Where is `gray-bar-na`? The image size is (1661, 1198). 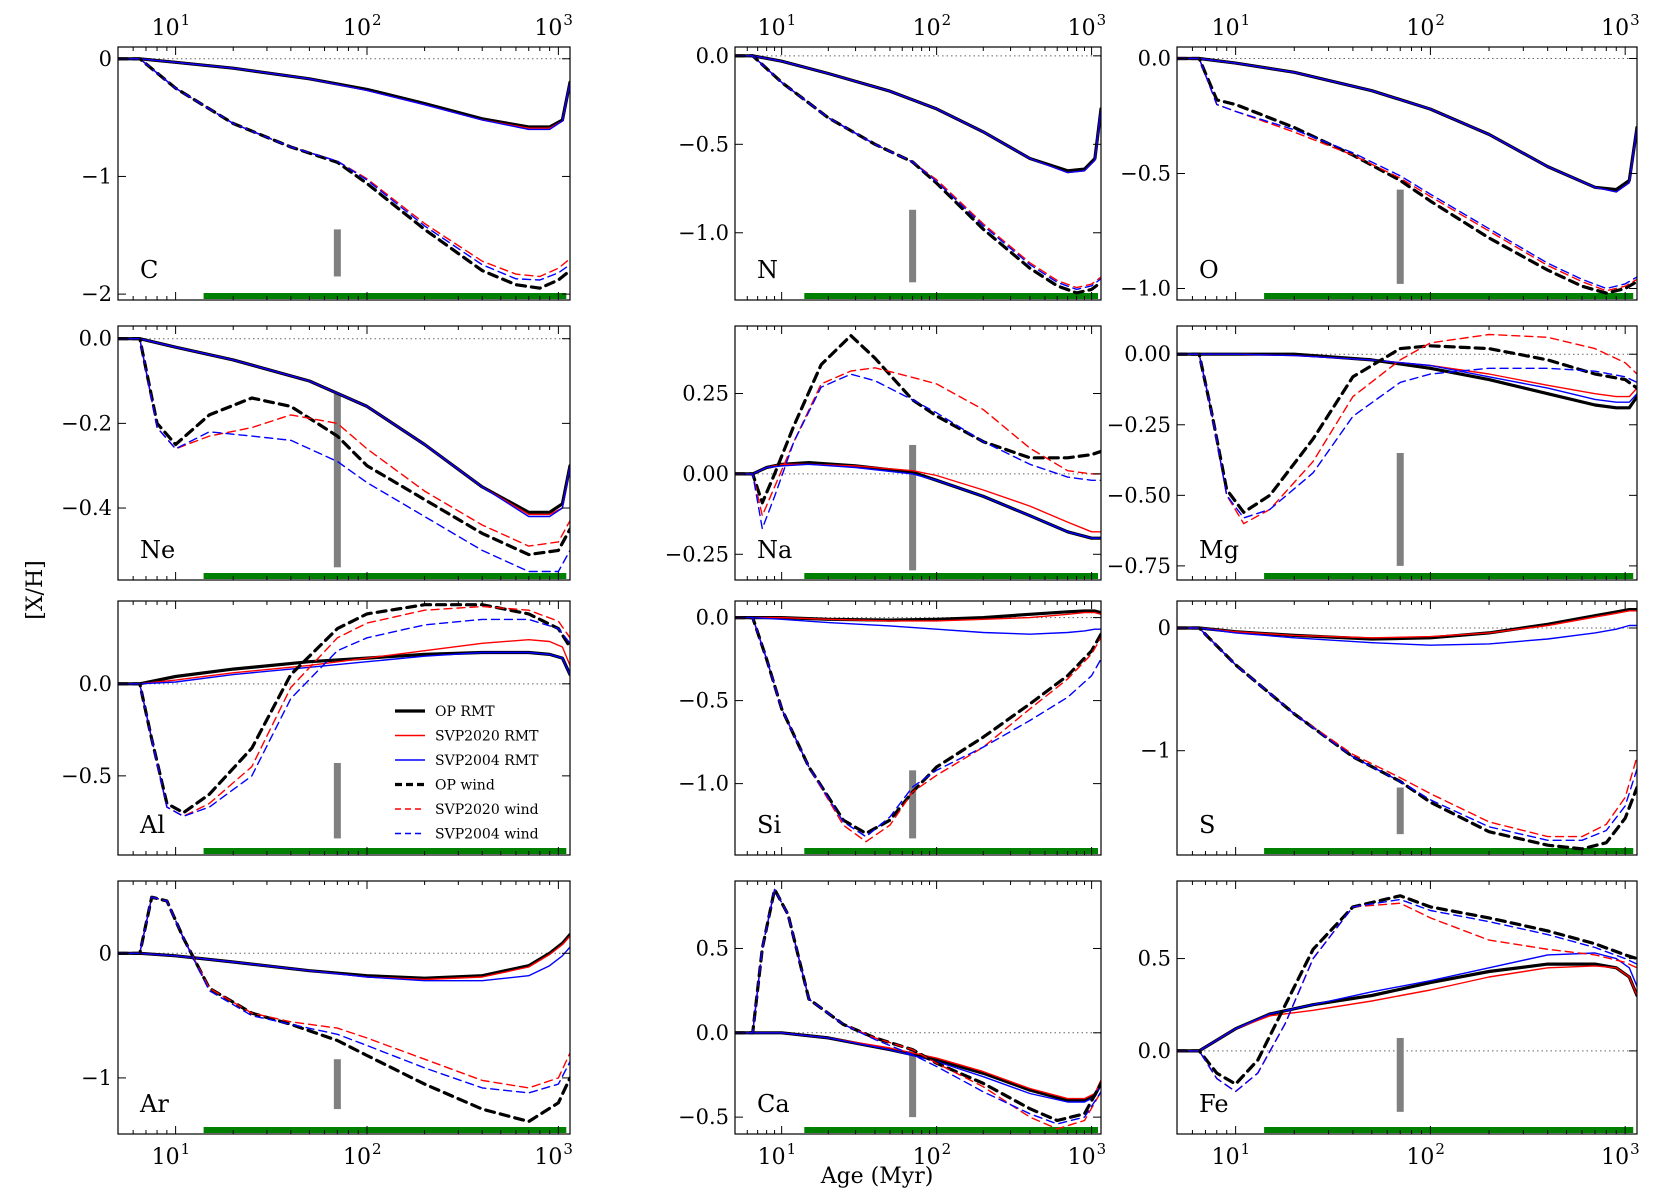
gray-bar-na is located at coordinates (913, 507).